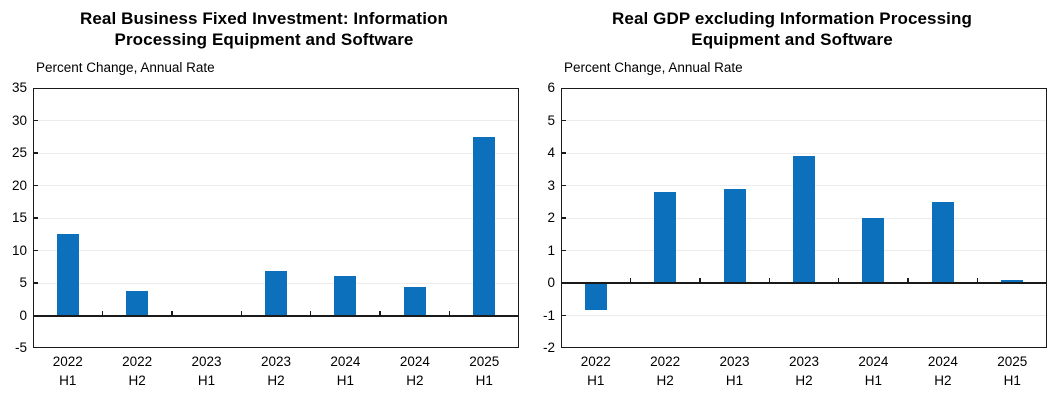 This screenshot has width=1056, height=404. I want to click on y-axis-tick-label: -2, so click(548, 347).